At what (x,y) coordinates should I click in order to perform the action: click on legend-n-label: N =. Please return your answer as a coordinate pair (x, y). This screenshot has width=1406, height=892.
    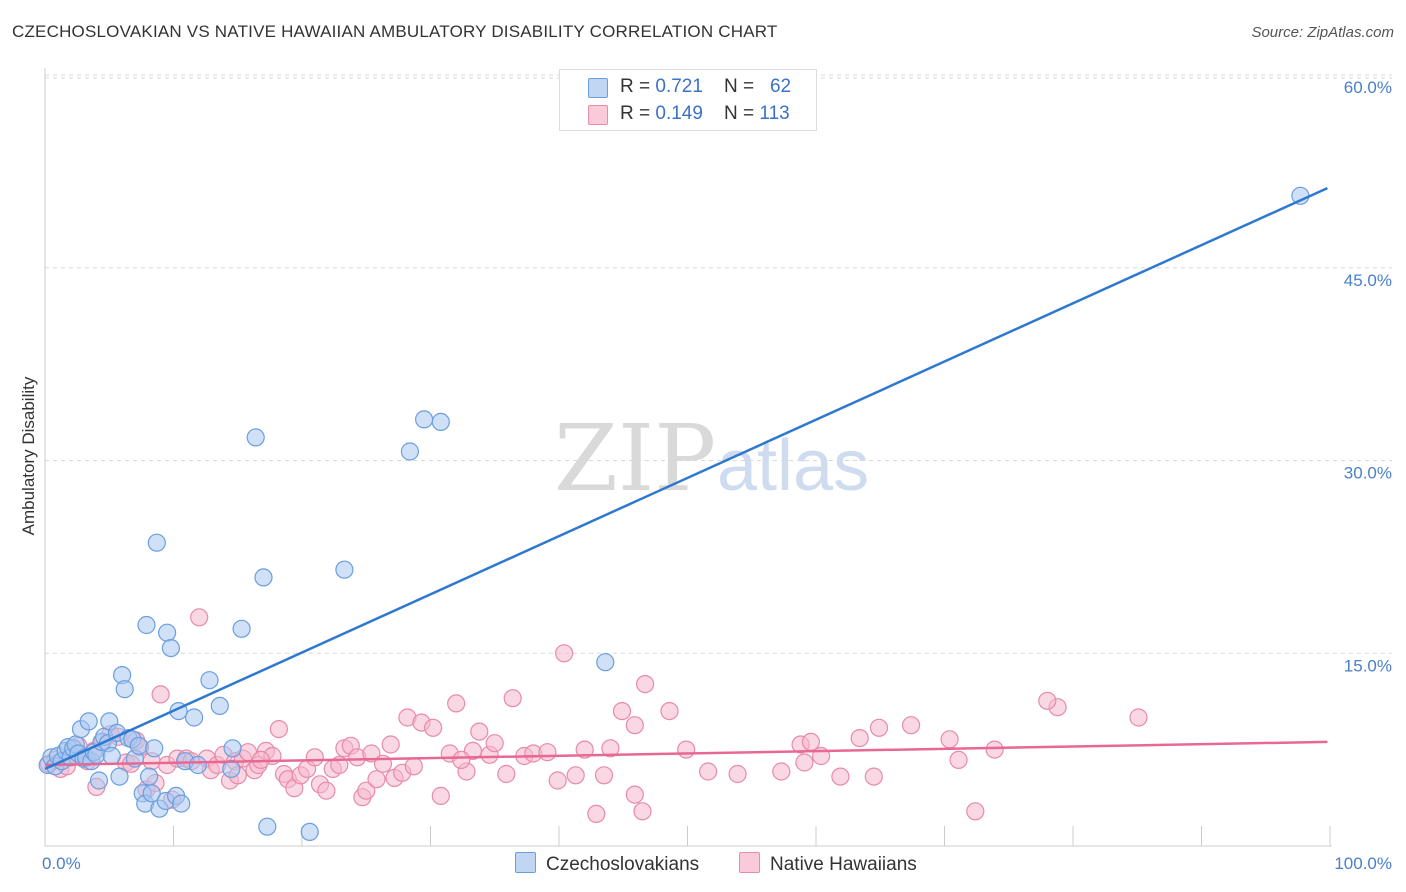
    Looking at the image, I should click on (742, 86).